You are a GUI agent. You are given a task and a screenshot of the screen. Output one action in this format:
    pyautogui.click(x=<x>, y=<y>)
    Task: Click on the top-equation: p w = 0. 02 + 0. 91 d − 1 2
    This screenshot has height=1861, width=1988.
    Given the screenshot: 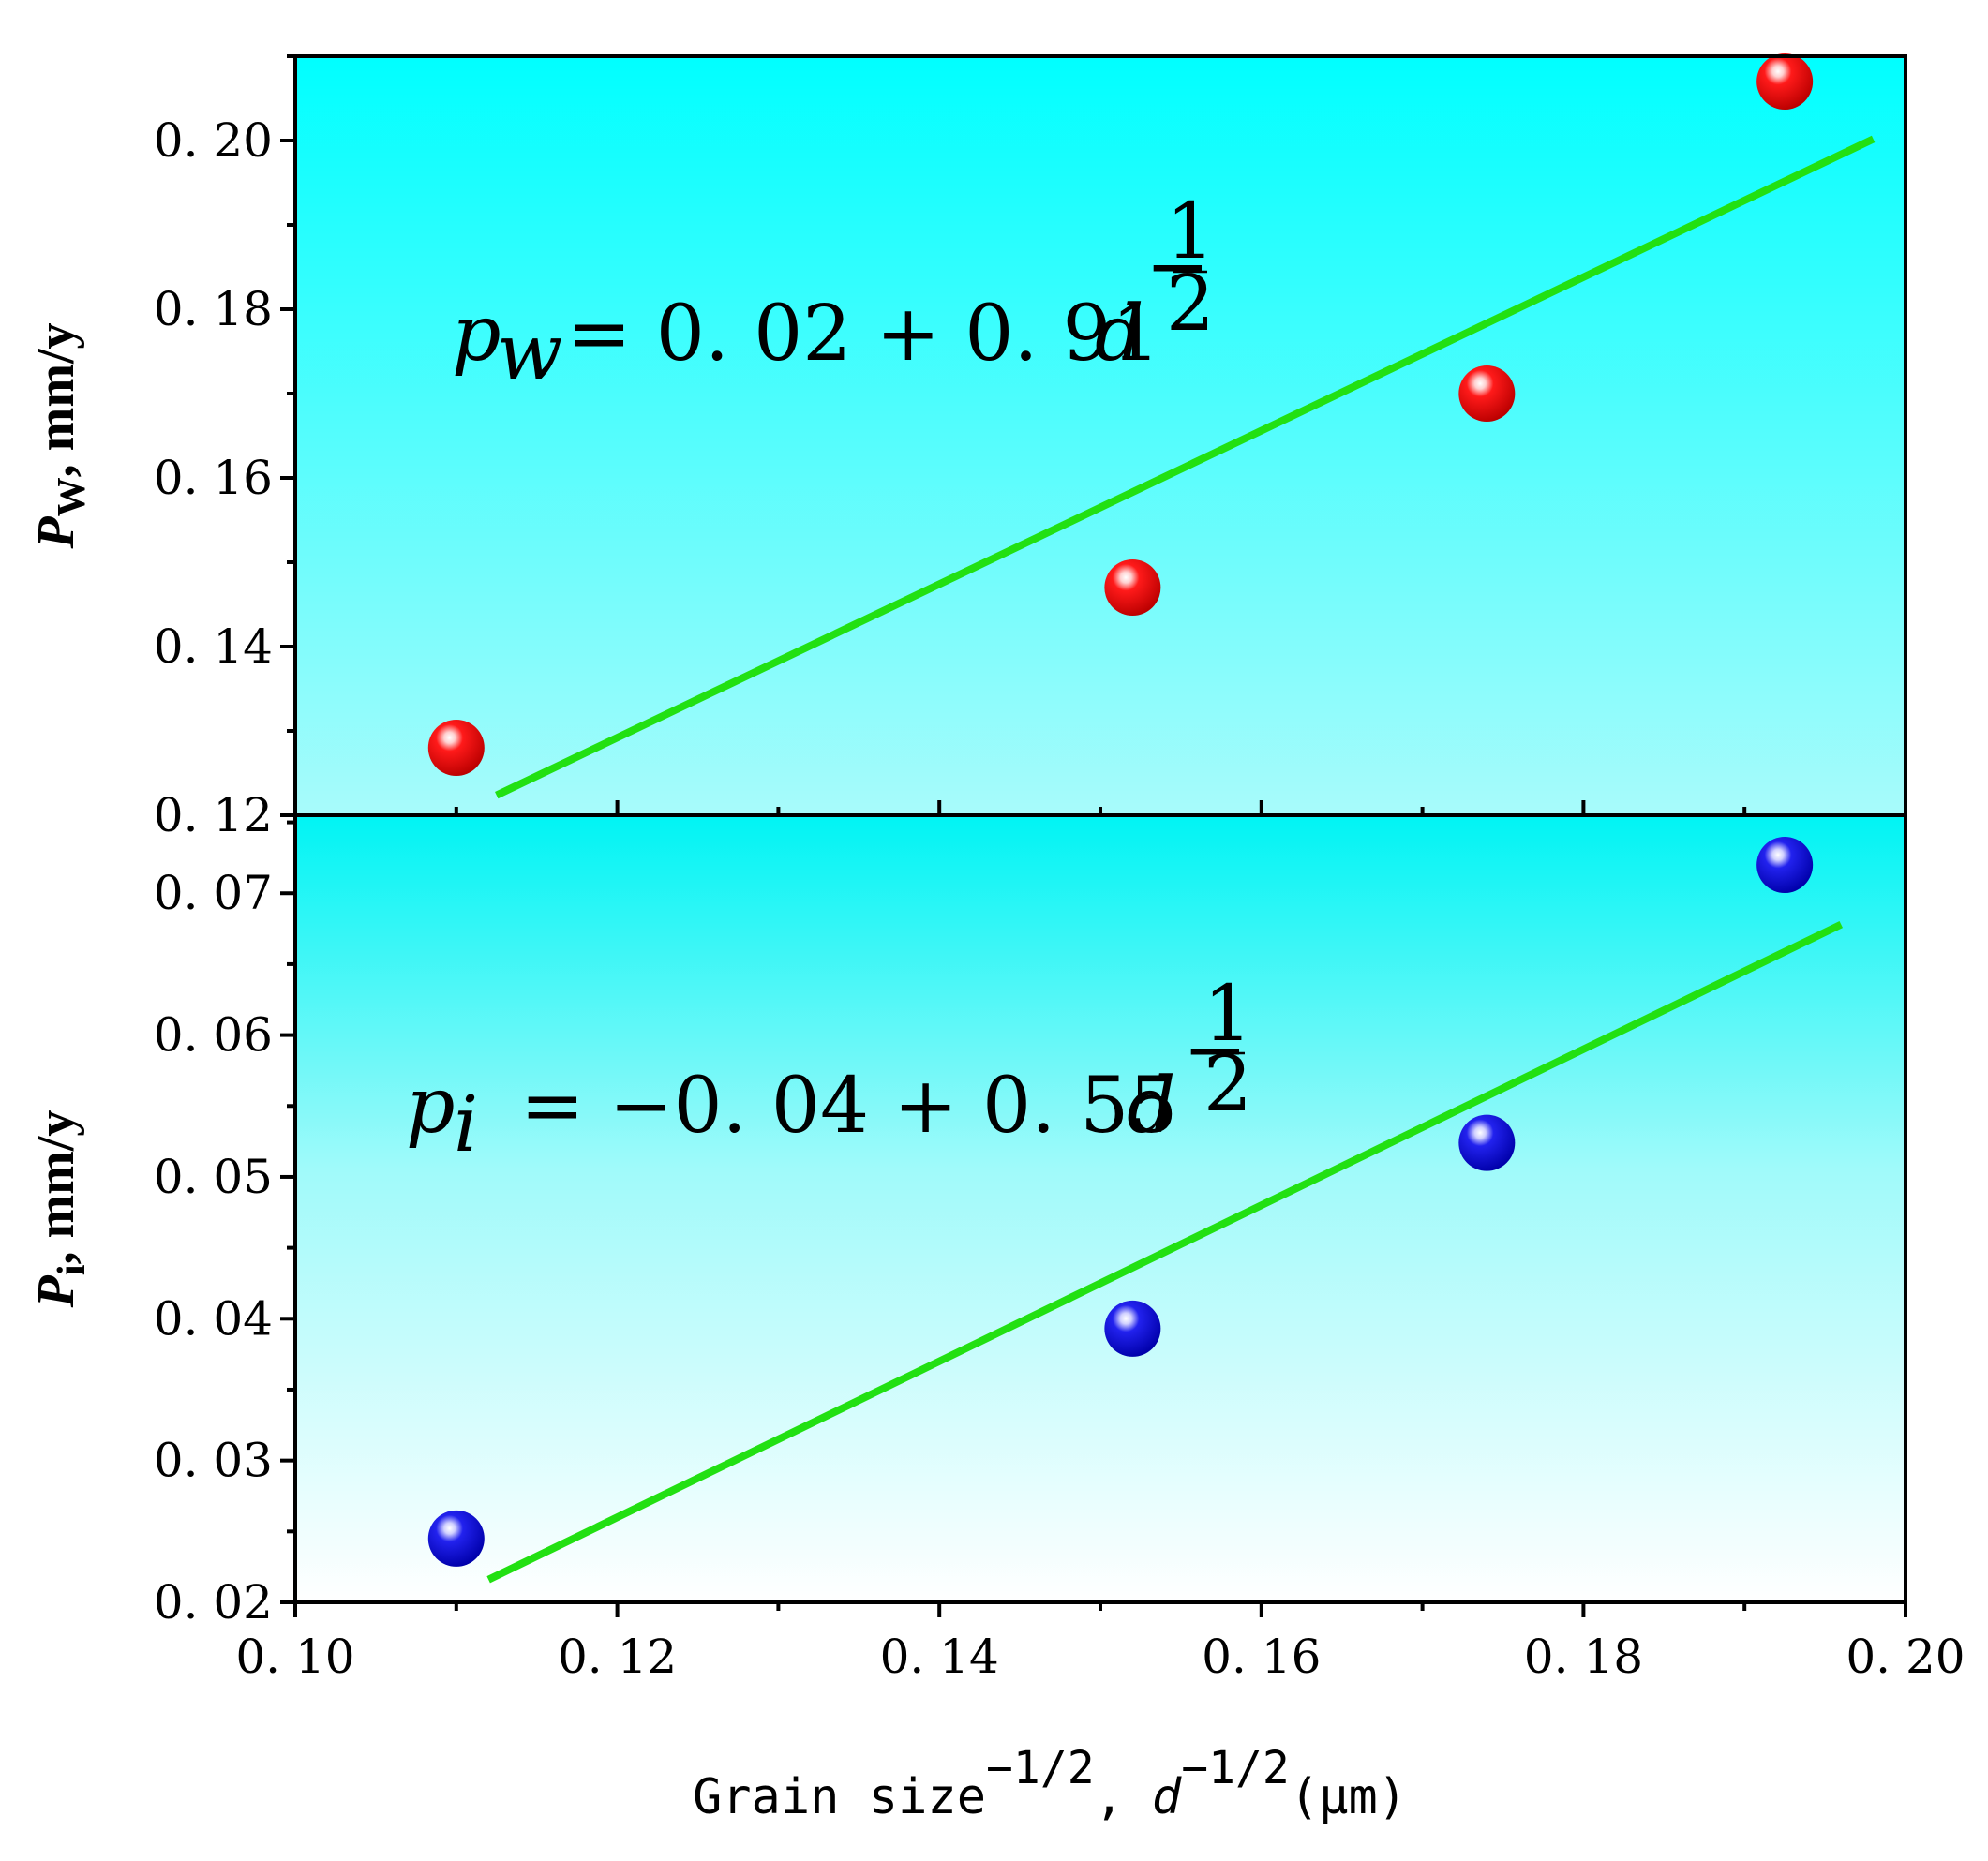 What is the action you would take?
    pyautogui.click(x=833, y=292)
    